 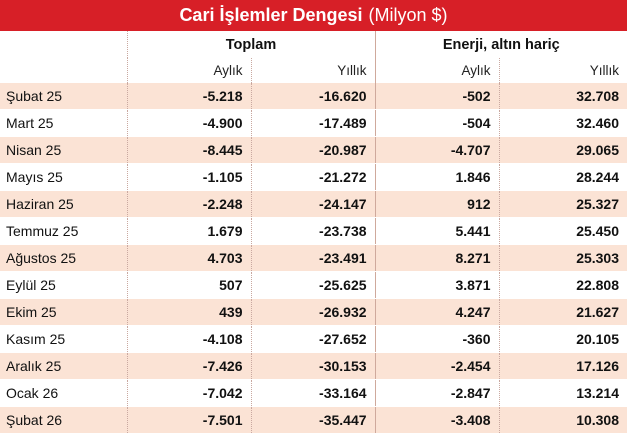 I want to click on energy-annual-cell: 17.126, so click(x=562, y=366).